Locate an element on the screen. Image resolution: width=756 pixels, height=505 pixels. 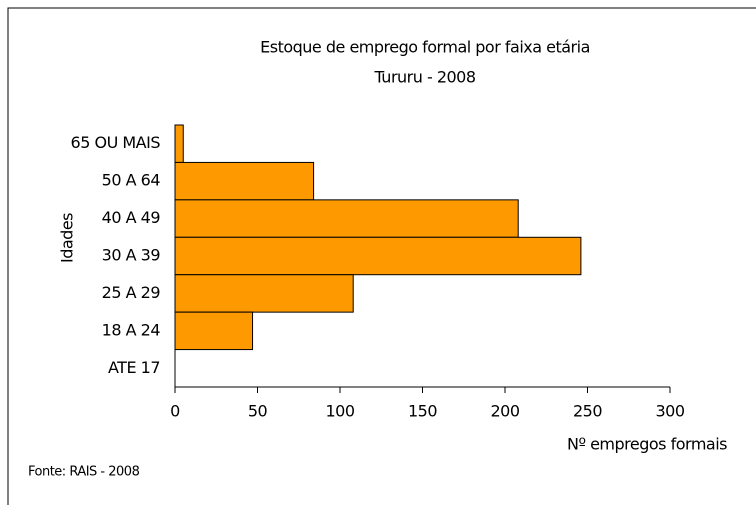
x-tick-label: 100 is located at coordinates (339, 411).